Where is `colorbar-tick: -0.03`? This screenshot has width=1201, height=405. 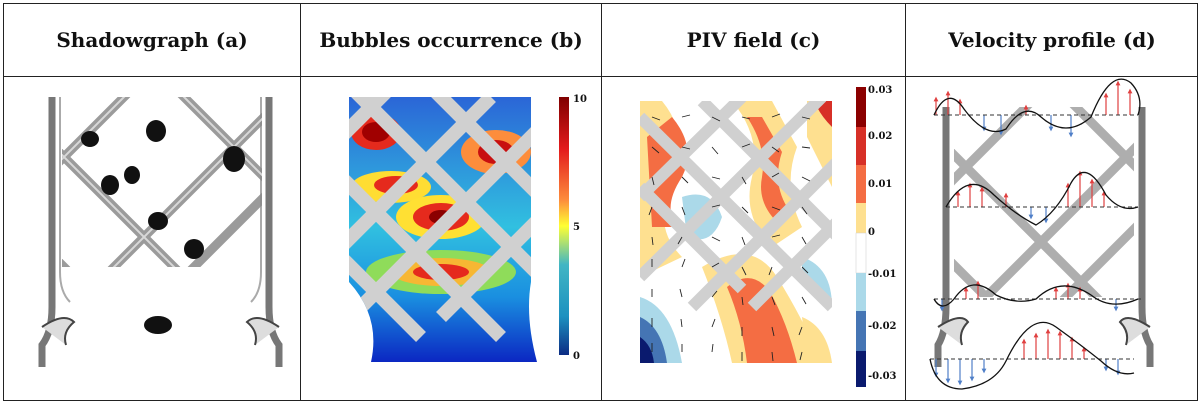
colorbar-tick: -0.03 is located at coordinates (882, 376).